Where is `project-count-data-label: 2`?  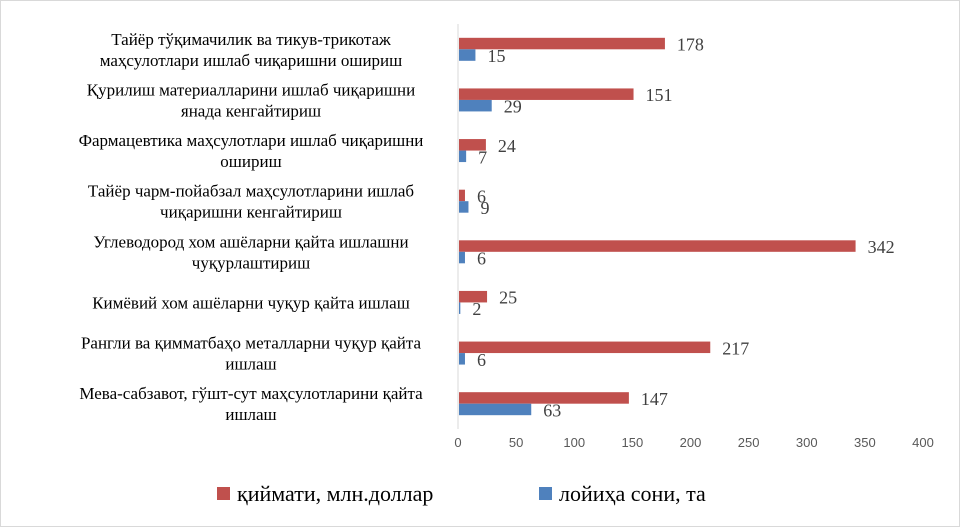
project-count-data-label: 2 is located at coordinates (476, 309).